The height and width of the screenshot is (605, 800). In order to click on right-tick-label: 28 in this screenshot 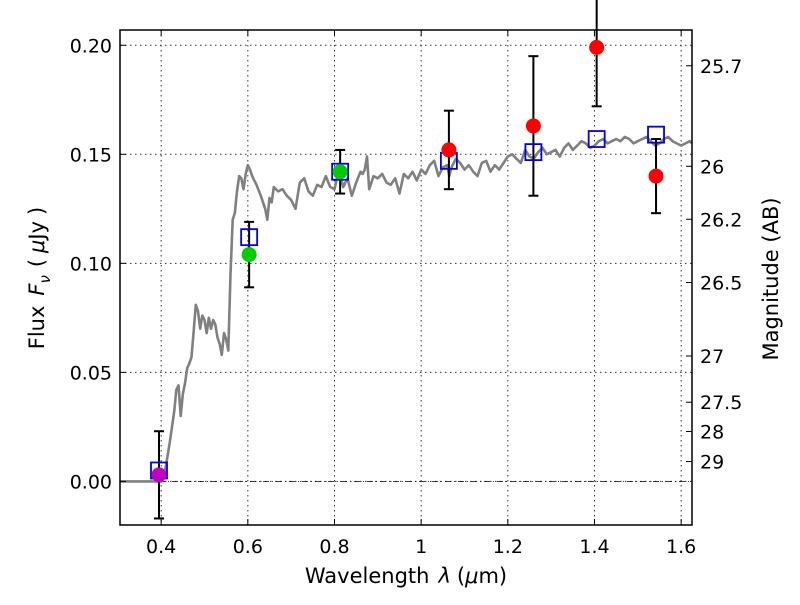, I will do `click(712, 432)`.